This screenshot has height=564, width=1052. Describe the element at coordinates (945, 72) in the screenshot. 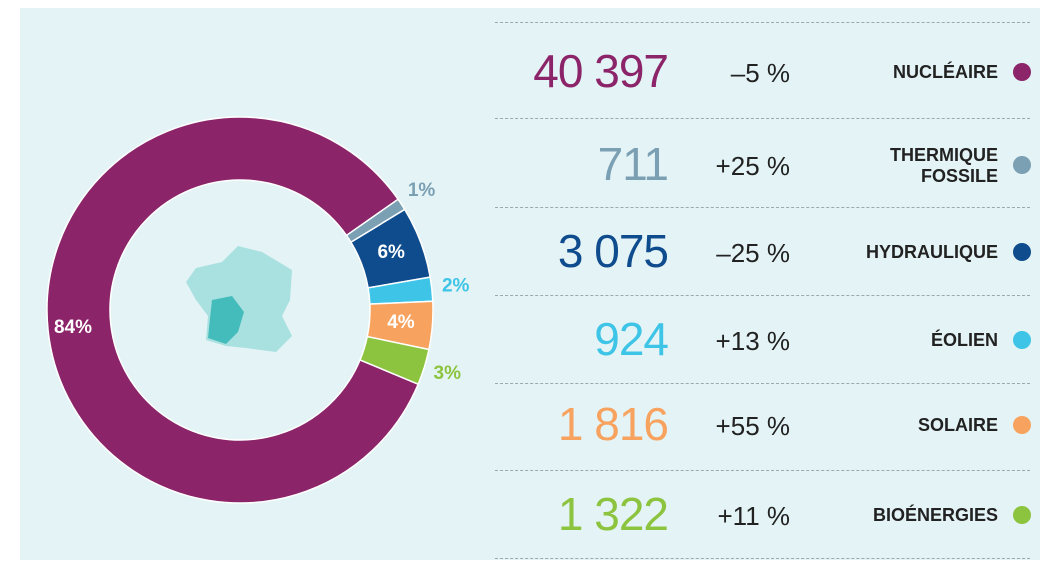

I see `source-name: NUCLÉAIRE` at that location.